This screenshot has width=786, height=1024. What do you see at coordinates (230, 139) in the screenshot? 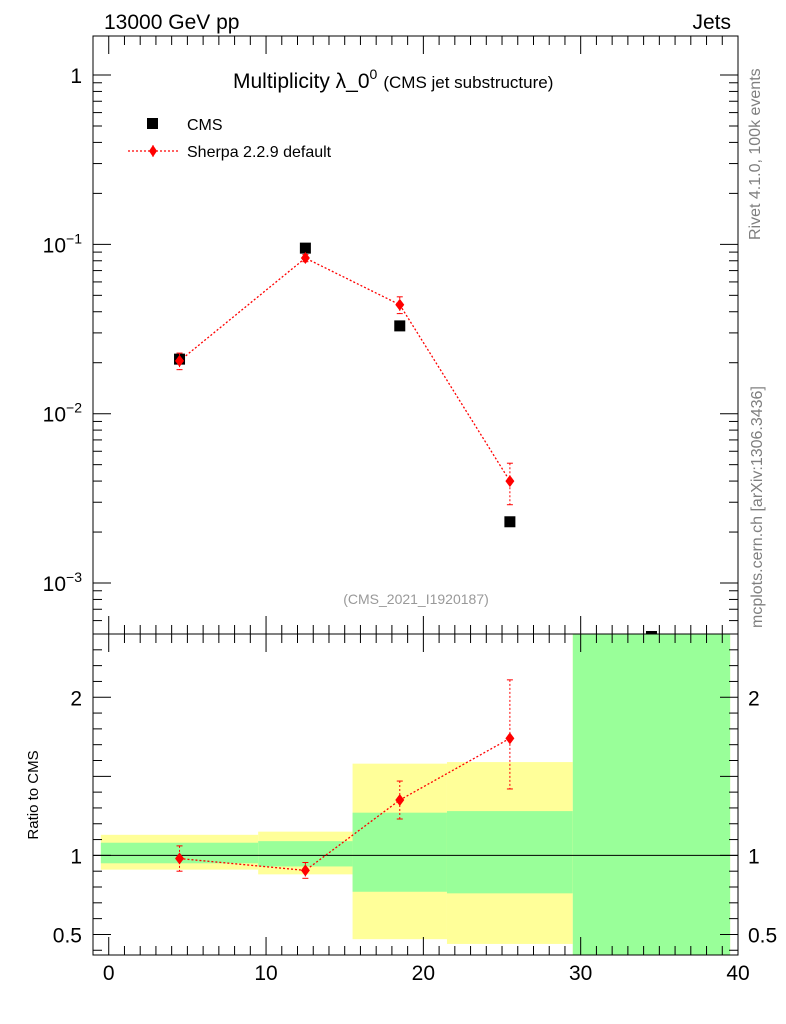
I see `legend: CMS Sherpa 2.2.9 default` at bounding box center [230, 139].